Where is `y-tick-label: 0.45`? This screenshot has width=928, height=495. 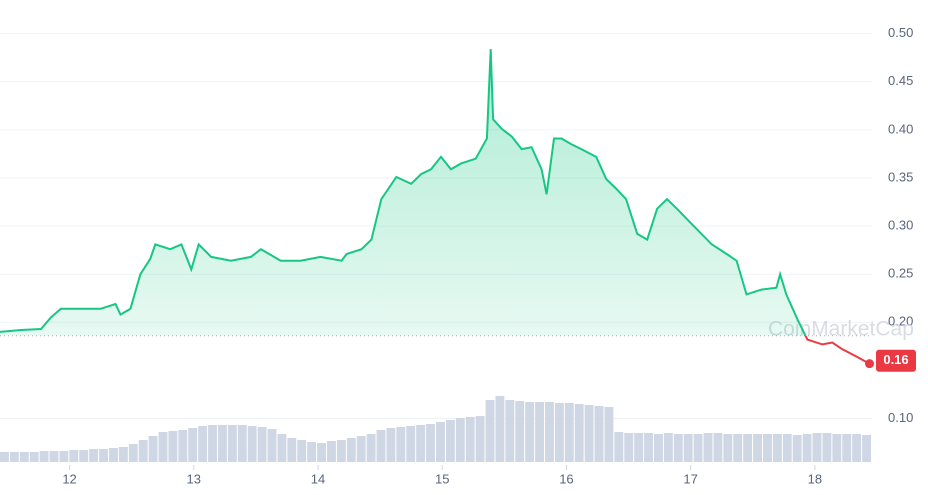 y-tick-label: 0.45 is located at coordinates (900, 80).